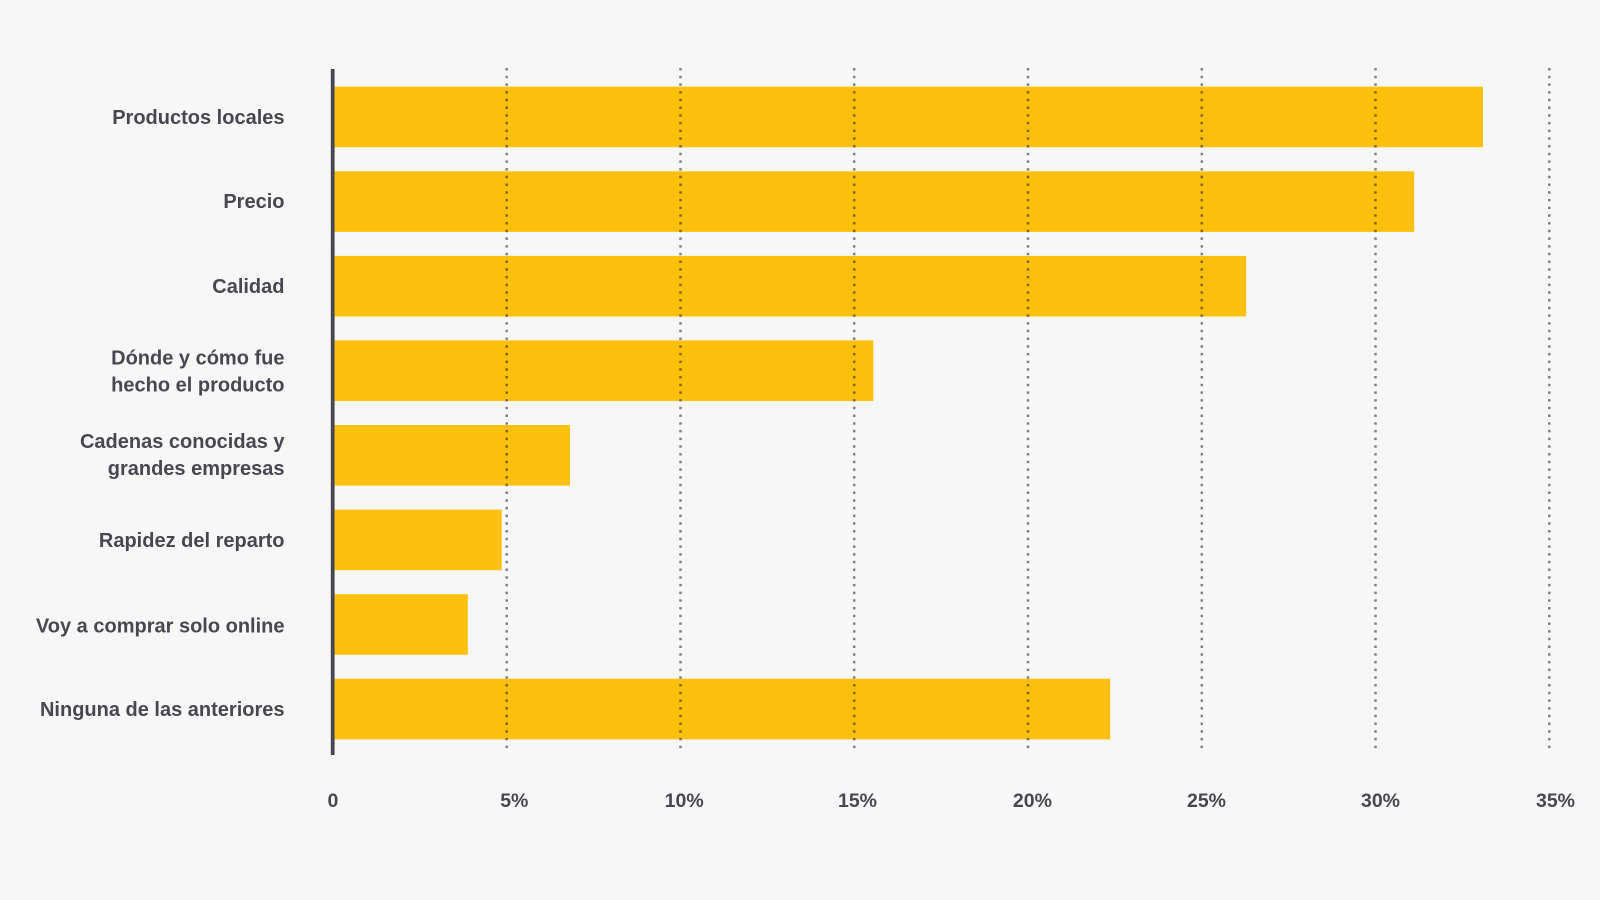  I want to click on svg-text: Dónde y cómo fue, so click(197, 359).